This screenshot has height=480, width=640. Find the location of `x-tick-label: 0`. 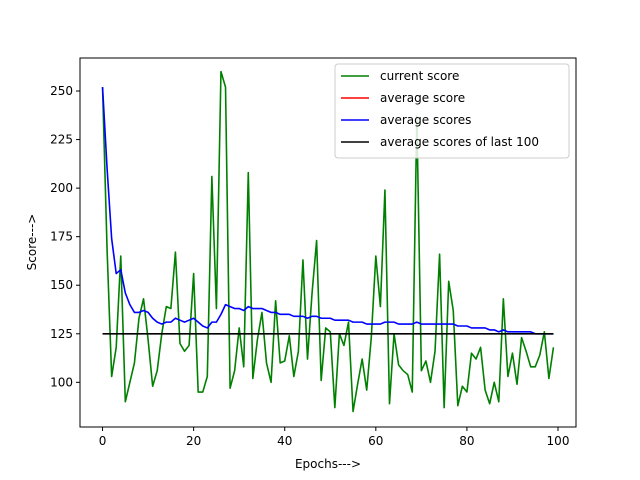

x-tick-label: 0 is located at coordinates (103, 441).